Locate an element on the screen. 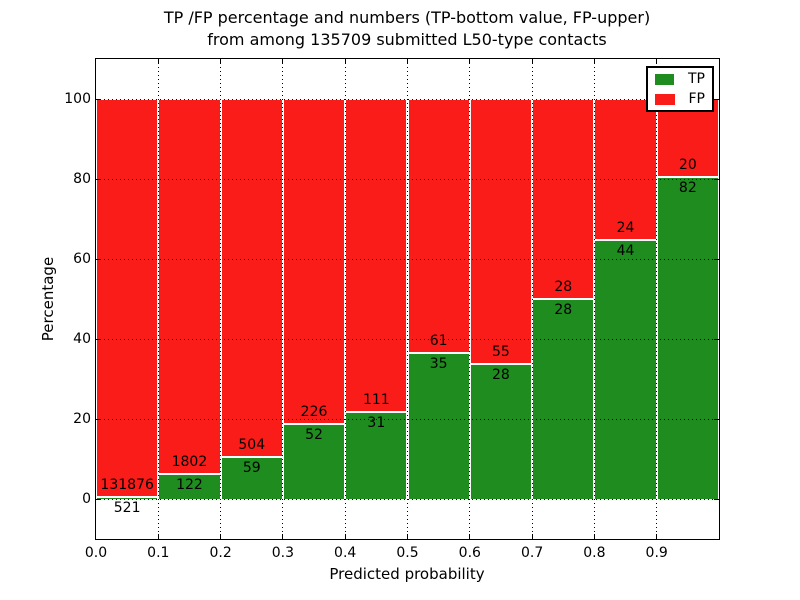  tp-count-label: 521 is located at coordinates (127, 508).